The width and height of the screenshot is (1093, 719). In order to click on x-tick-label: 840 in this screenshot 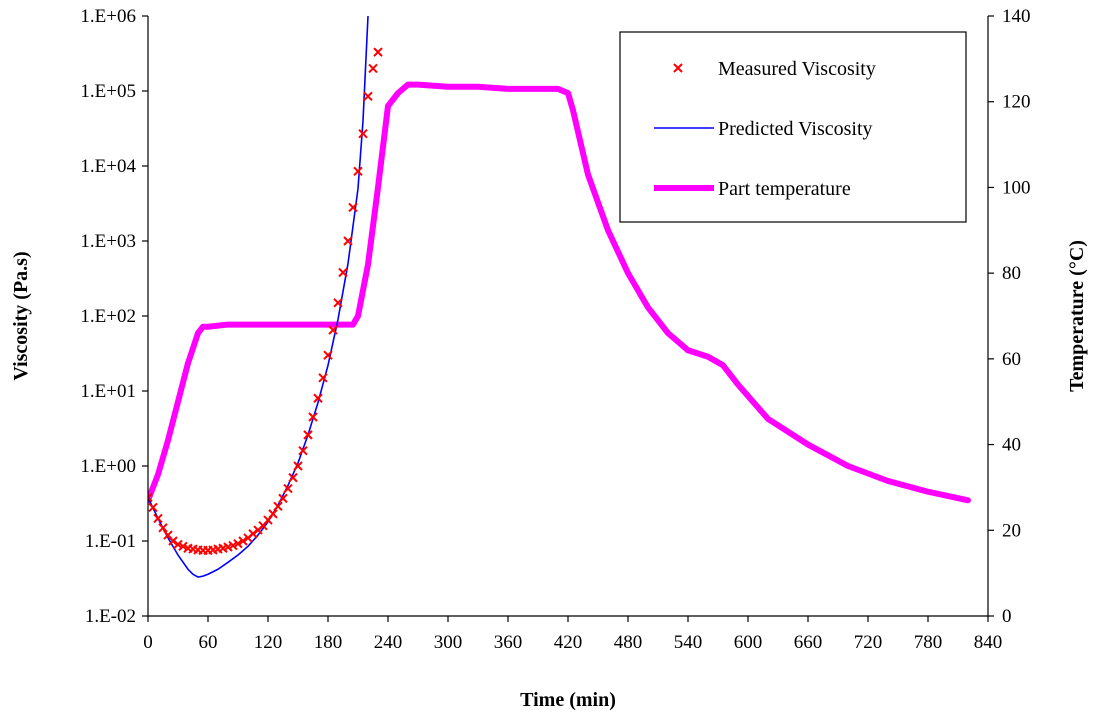, I will do `click(988, 642)`.